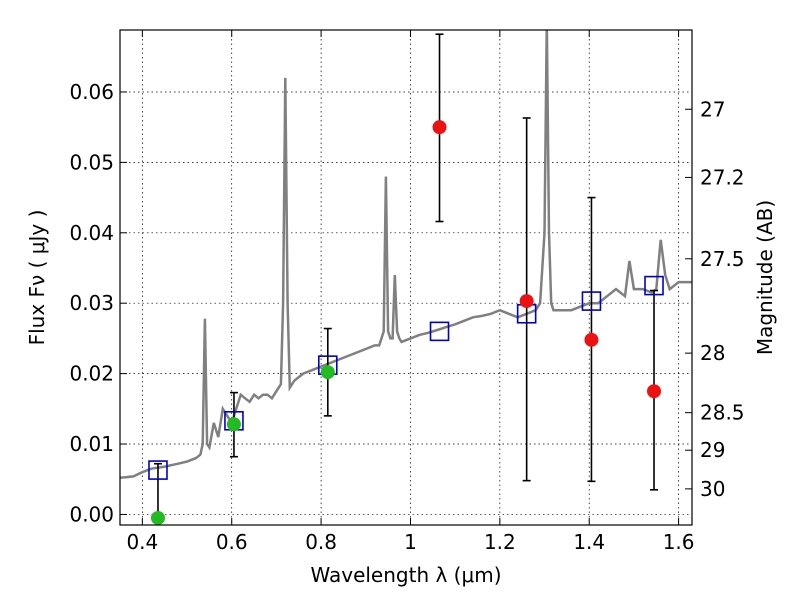 Image resolution: width=800 pixels, height=600 pixels. What do you see at coordinates (142, 542) in the screenshot?
I see `x-tick-label: 0.4` at bounding box center [142, 542].